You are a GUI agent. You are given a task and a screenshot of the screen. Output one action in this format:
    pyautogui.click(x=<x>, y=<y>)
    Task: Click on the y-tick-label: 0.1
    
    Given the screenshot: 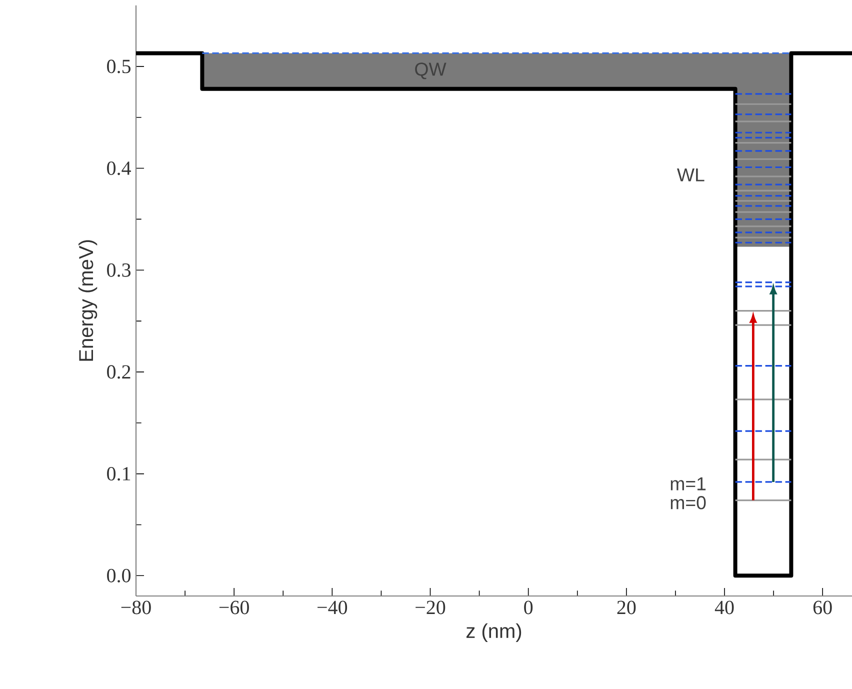 What is the action you would take?
    pyautogui.click(x=118, y=474)
    